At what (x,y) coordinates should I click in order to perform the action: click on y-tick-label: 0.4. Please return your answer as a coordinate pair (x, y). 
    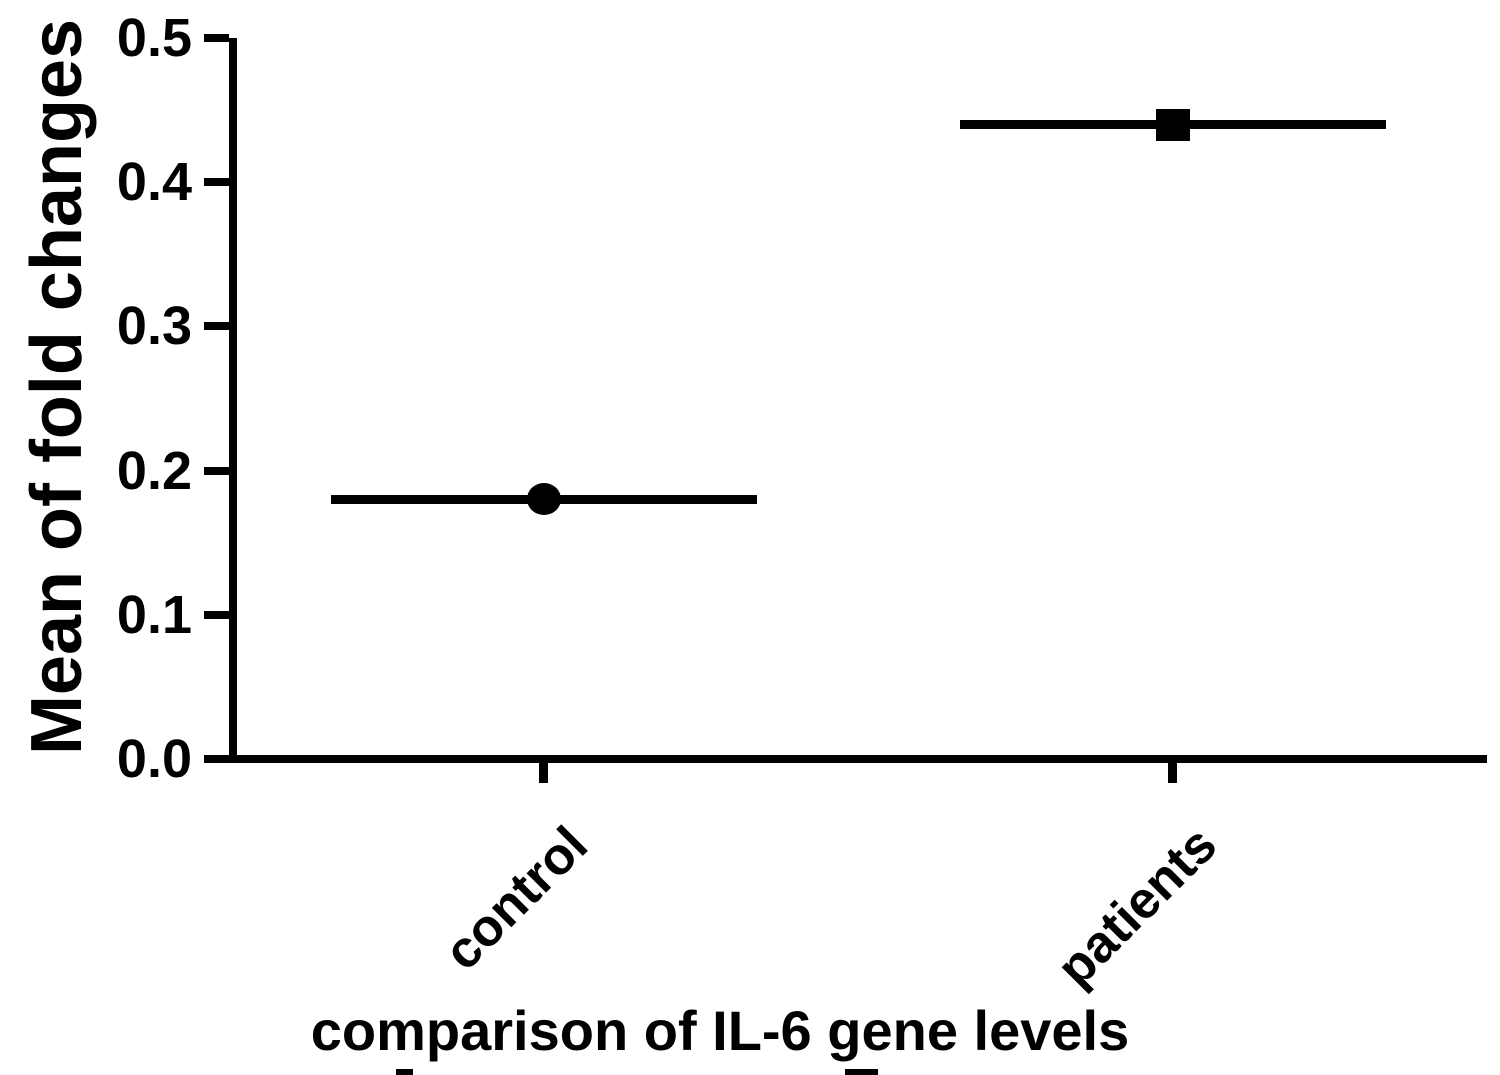
    Looking at the image, I should click on (154, 182).